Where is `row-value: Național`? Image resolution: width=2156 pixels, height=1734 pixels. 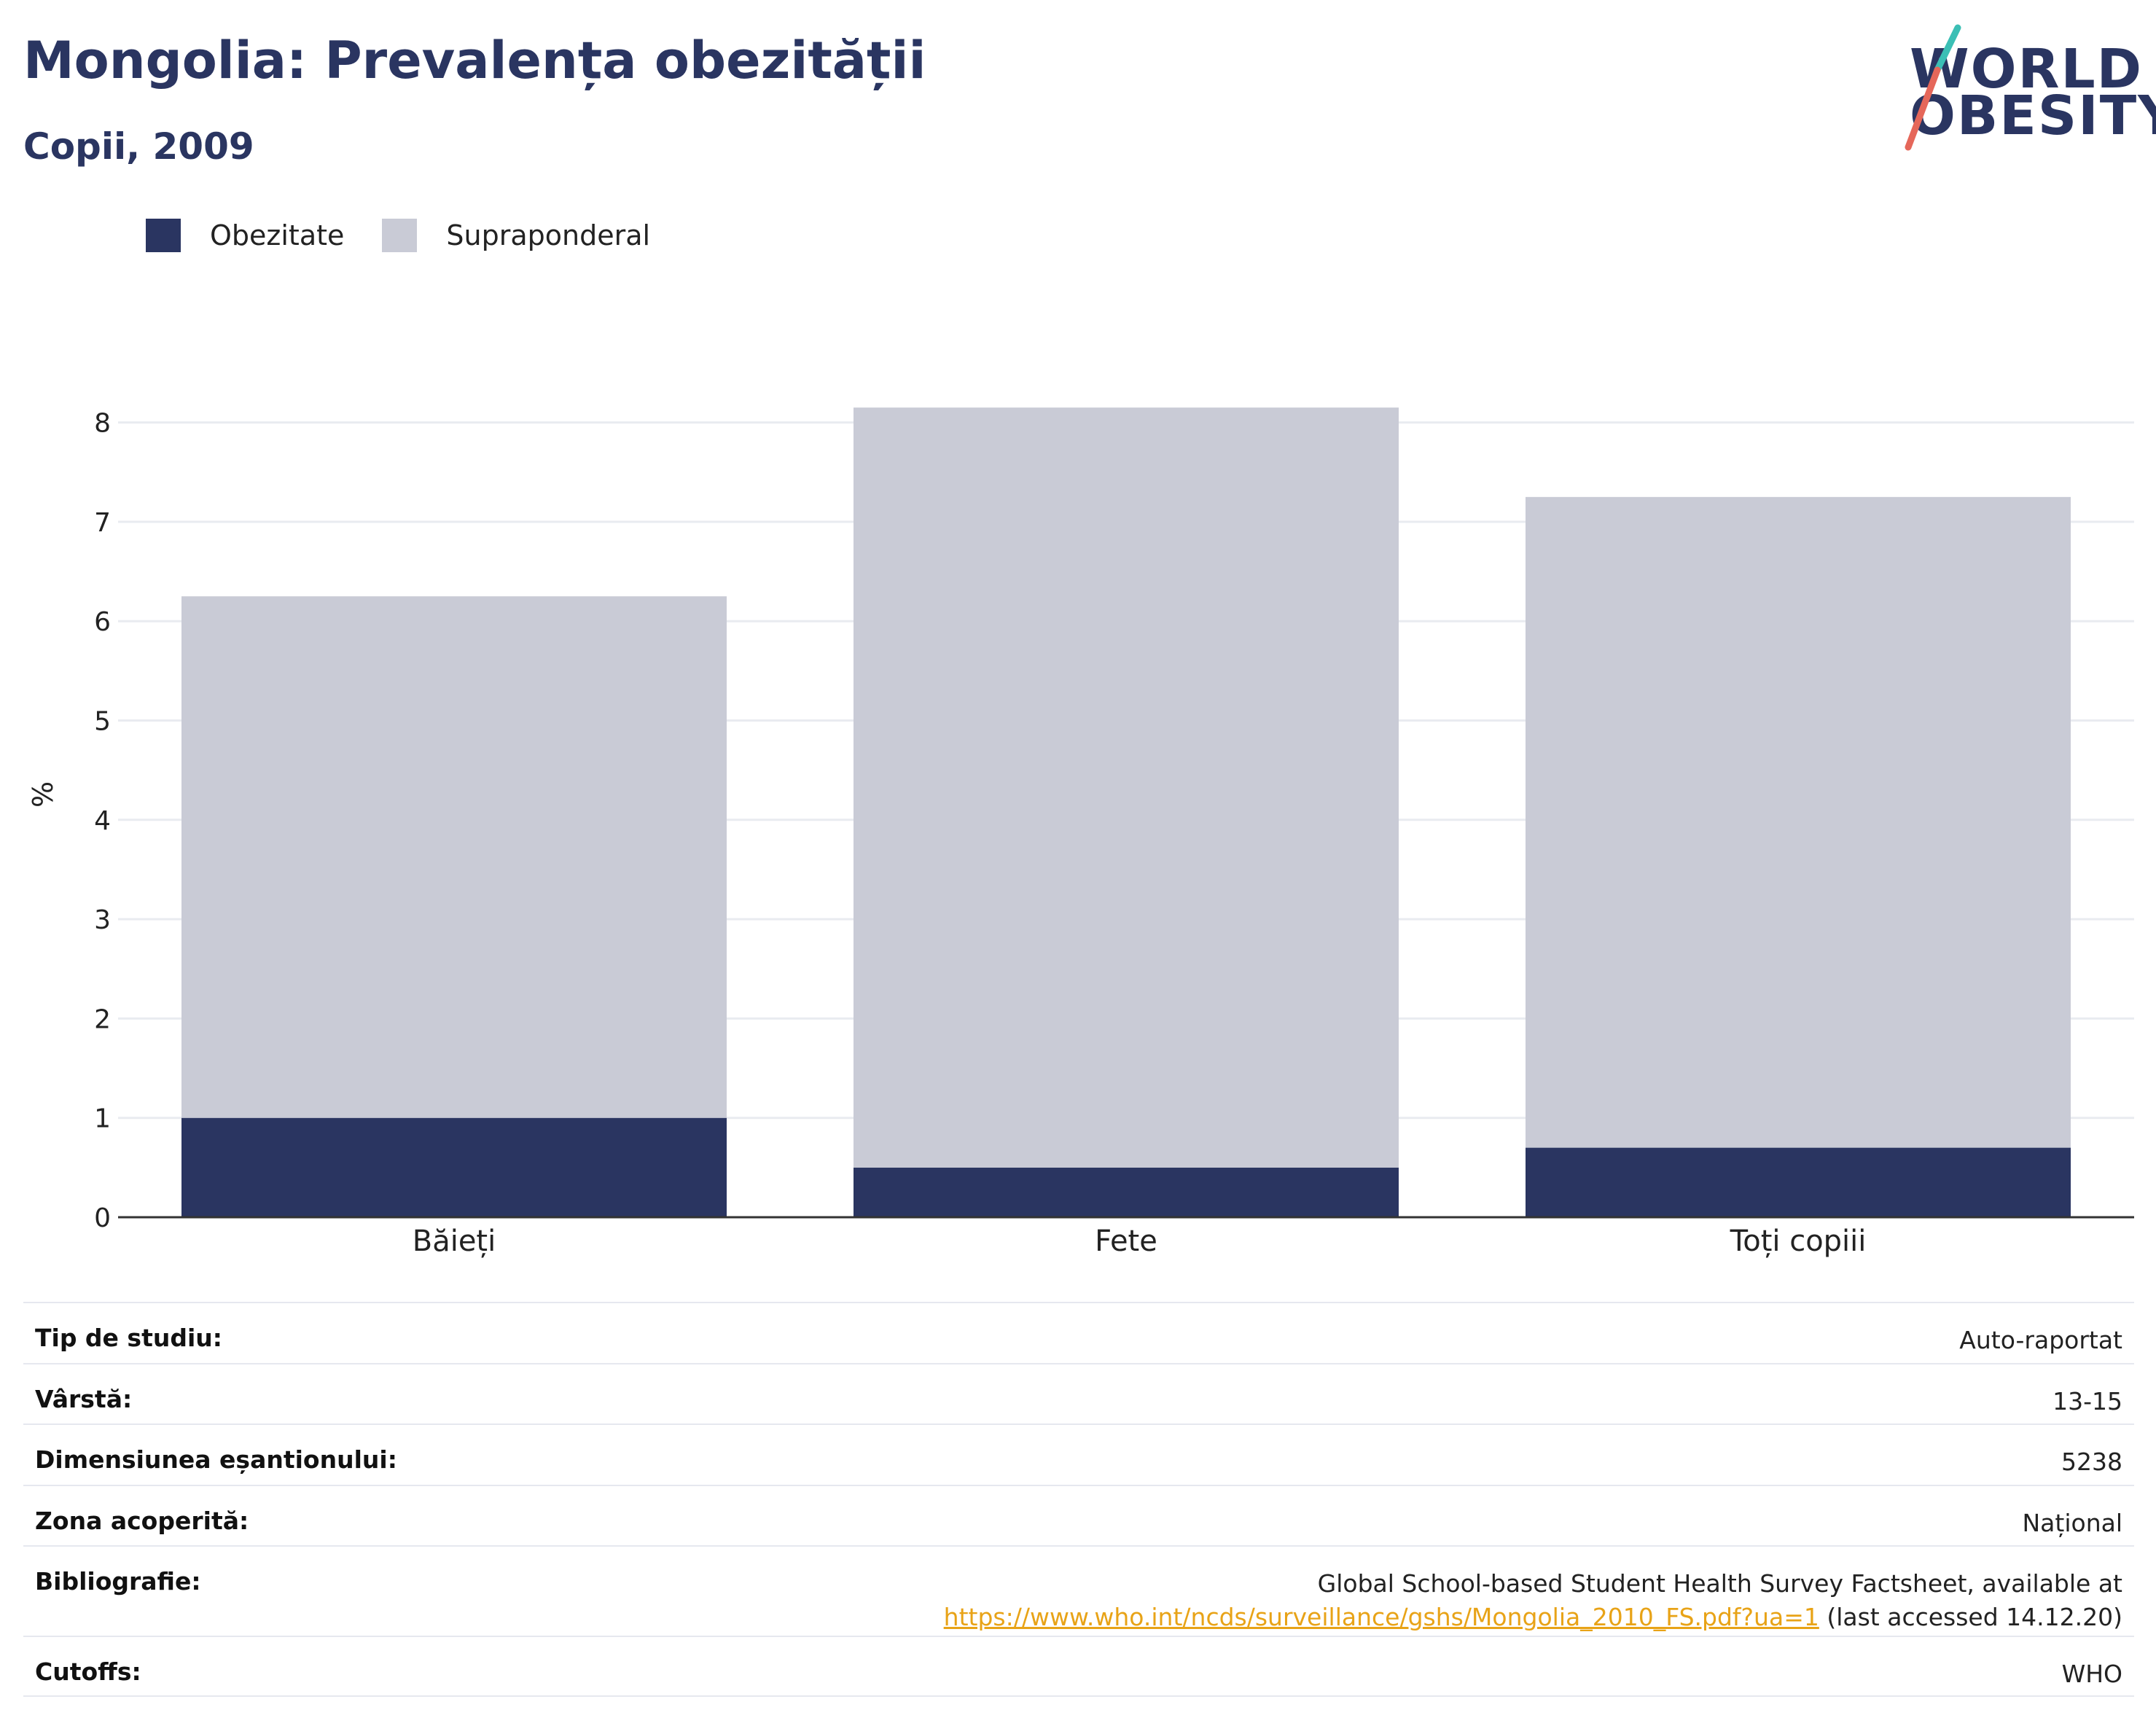
row-value: Național is located at coordinates (2072, 1523).